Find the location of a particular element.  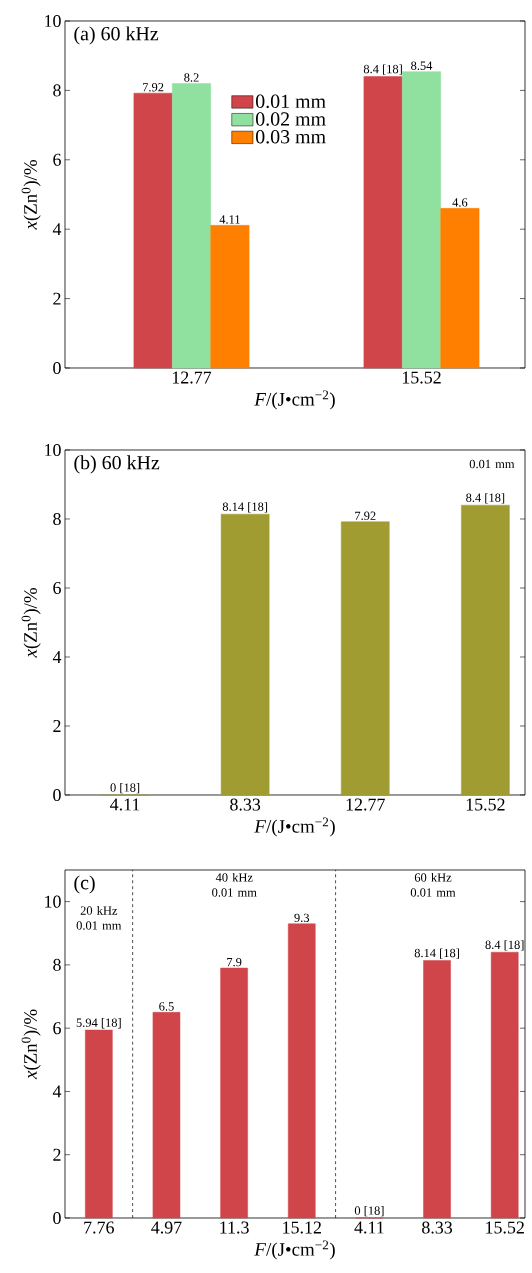

annotation: 40 kHz 0.01 mm is located at coordinates (234, 884).